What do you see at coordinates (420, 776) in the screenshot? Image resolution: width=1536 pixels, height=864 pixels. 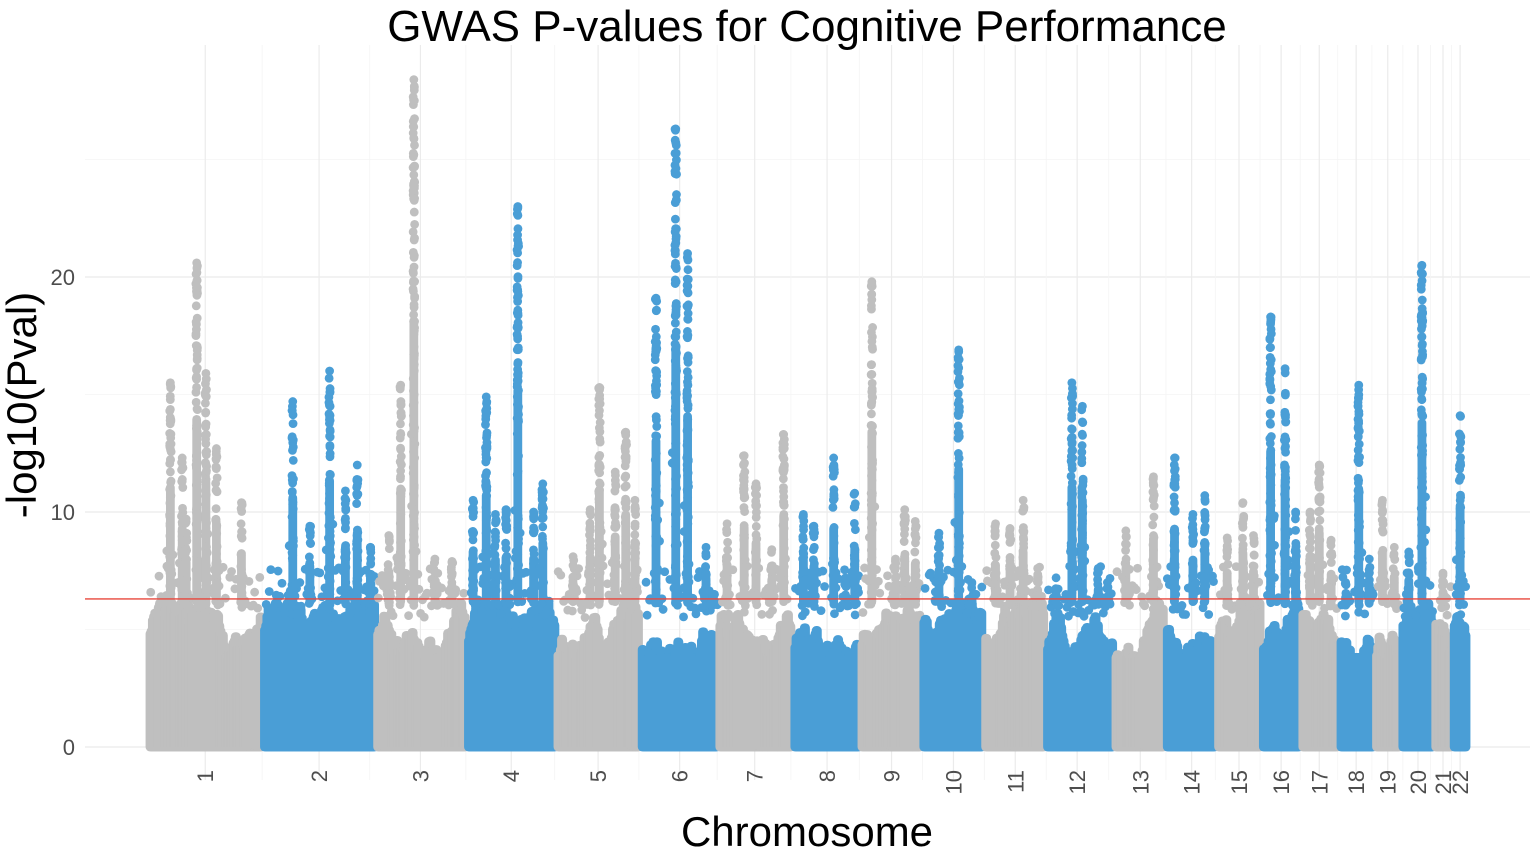 I see `x-tick-label: 3` at bounding box center [420, 776].